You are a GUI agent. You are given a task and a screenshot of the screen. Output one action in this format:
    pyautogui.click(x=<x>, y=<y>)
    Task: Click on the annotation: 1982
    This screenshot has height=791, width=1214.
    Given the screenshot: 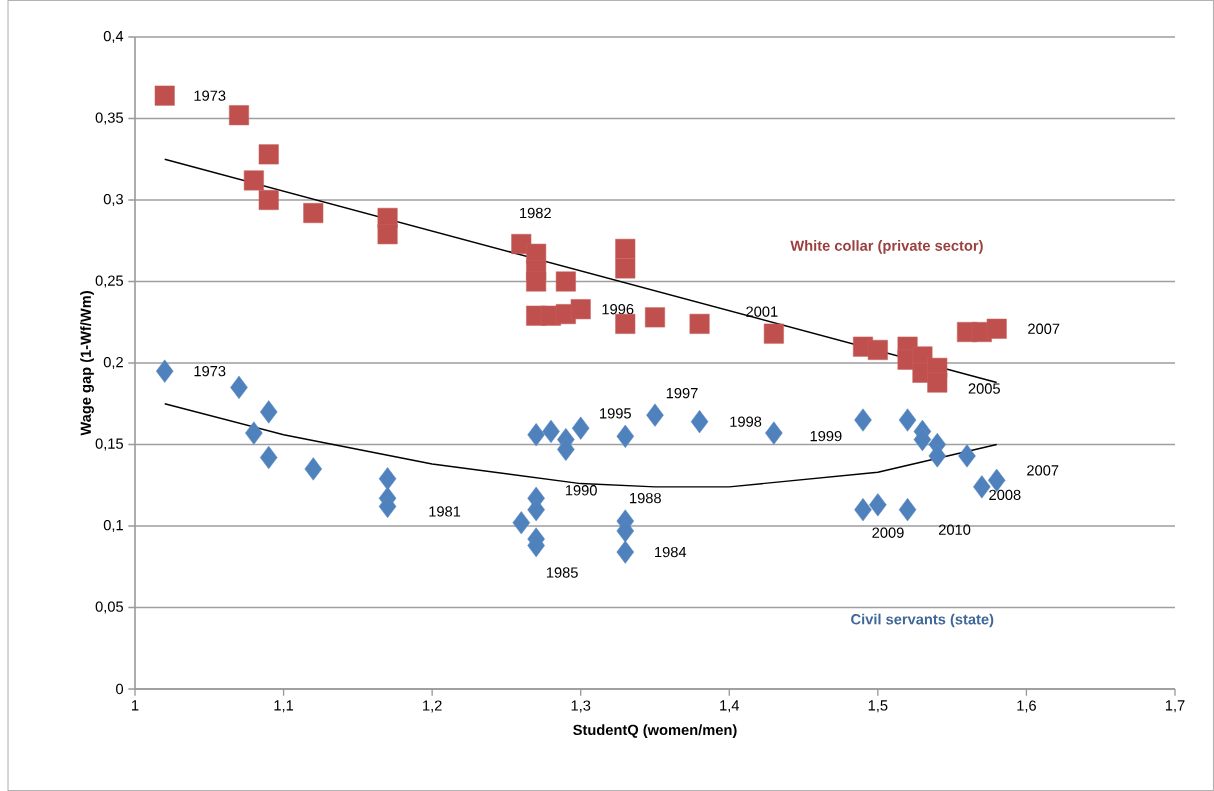 What is the action you would take?
    pyautogui.click(x=535, y=213)
    